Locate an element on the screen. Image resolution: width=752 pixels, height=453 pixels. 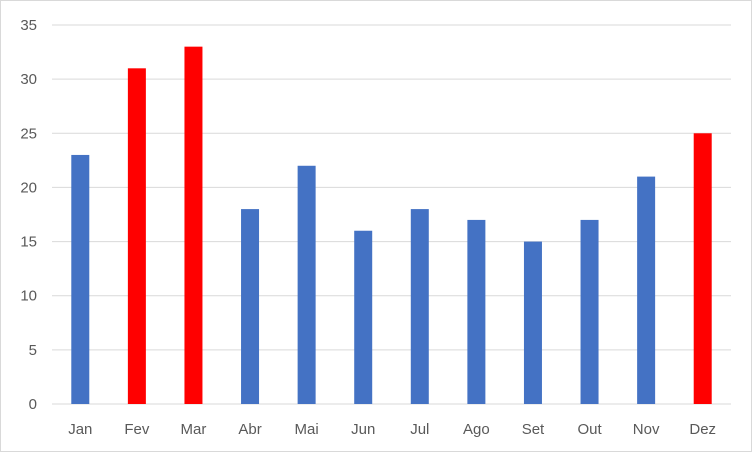
x-tick-label-nov: Nov is located at coordinates (646, 429).